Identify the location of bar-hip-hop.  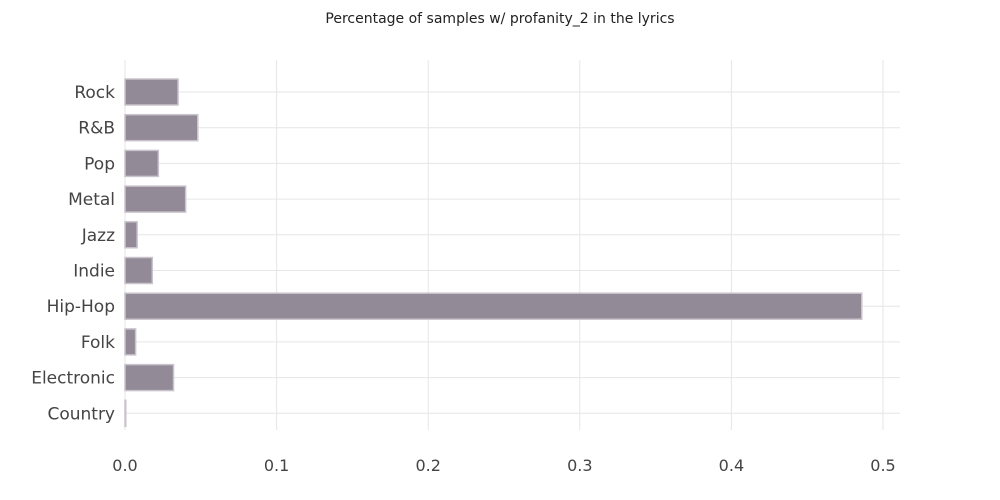
(493, 306).